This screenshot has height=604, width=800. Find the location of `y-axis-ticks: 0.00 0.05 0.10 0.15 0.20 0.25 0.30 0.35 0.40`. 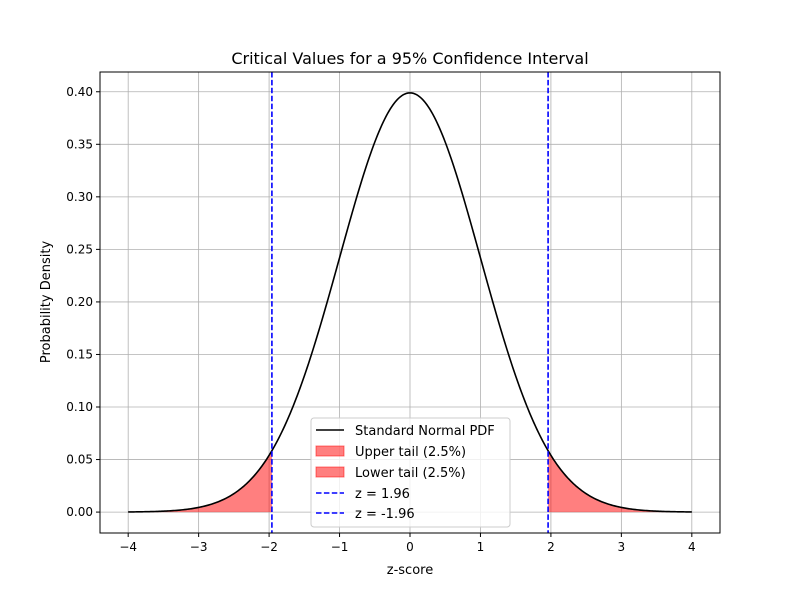

y-axis-ticks: 0.00 0.05 0.10 0.15 0.20 0.25 0.30 0.35 0.40 is located at coordinates (83, 302).